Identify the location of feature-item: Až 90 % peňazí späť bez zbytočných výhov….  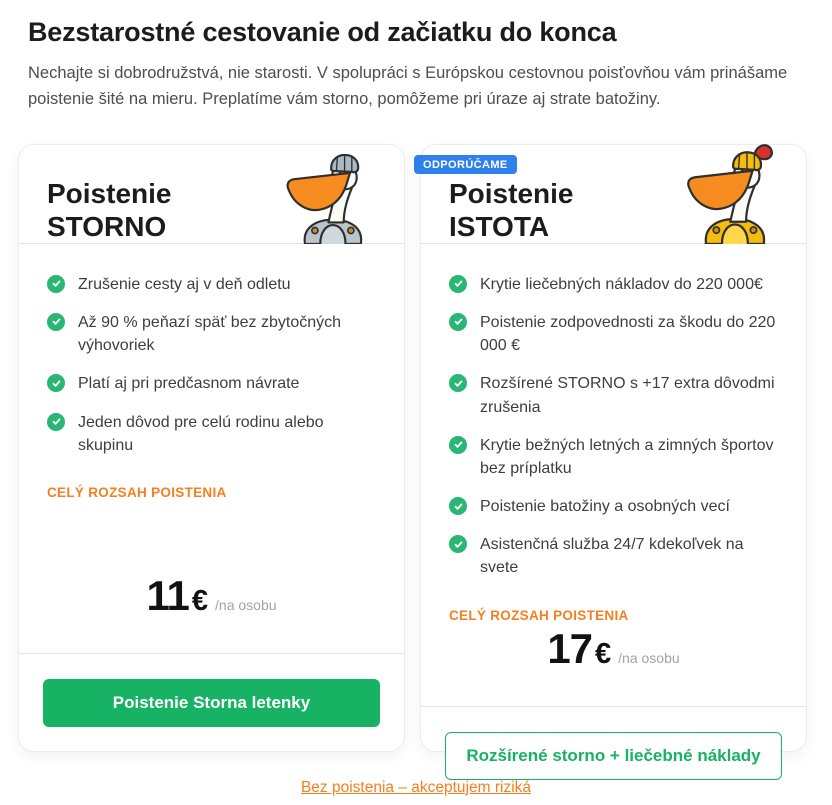
(211, 334).